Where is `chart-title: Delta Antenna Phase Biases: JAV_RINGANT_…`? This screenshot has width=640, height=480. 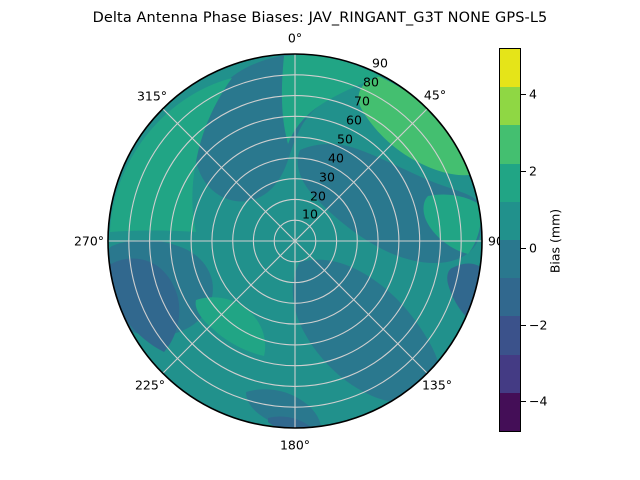 chart-title: Delta Antenna Phase Biases: JAV_RINGANT_… is located at coordinates (320, 18).